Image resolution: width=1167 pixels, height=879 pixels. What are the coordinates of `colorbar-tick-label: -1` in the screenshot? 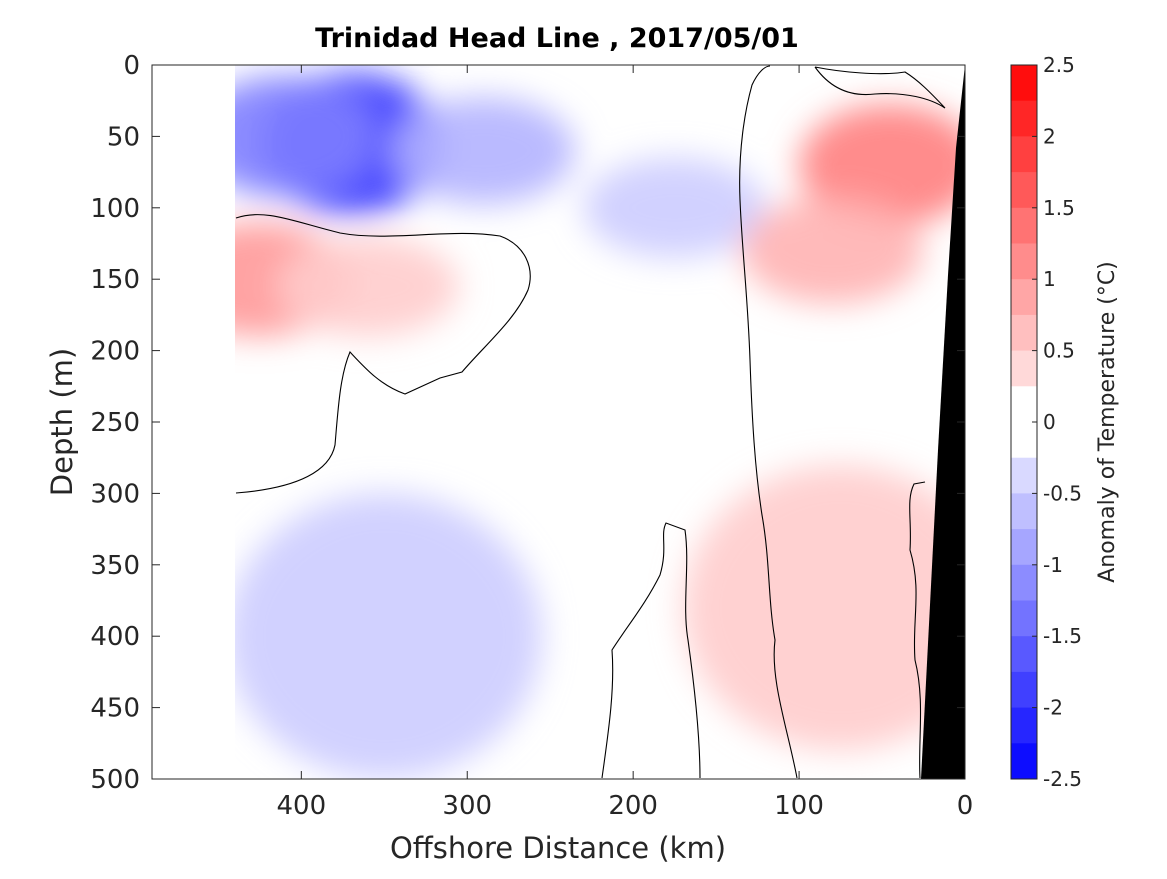 It's located at (1053, 565).